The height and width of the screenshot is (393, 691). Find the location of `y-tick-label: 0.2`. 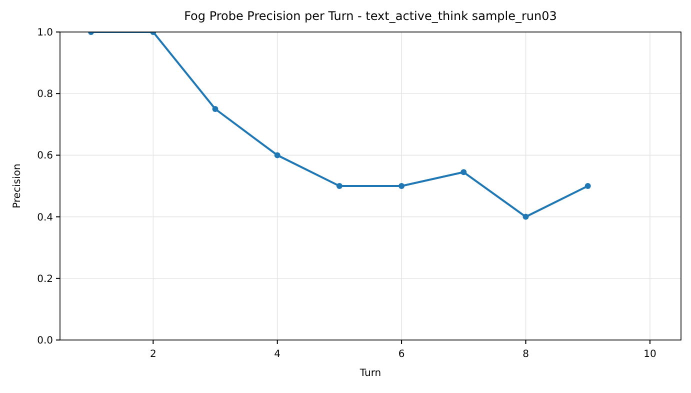

y-tick-label: 0.2 is located at coordinates (45, 279).